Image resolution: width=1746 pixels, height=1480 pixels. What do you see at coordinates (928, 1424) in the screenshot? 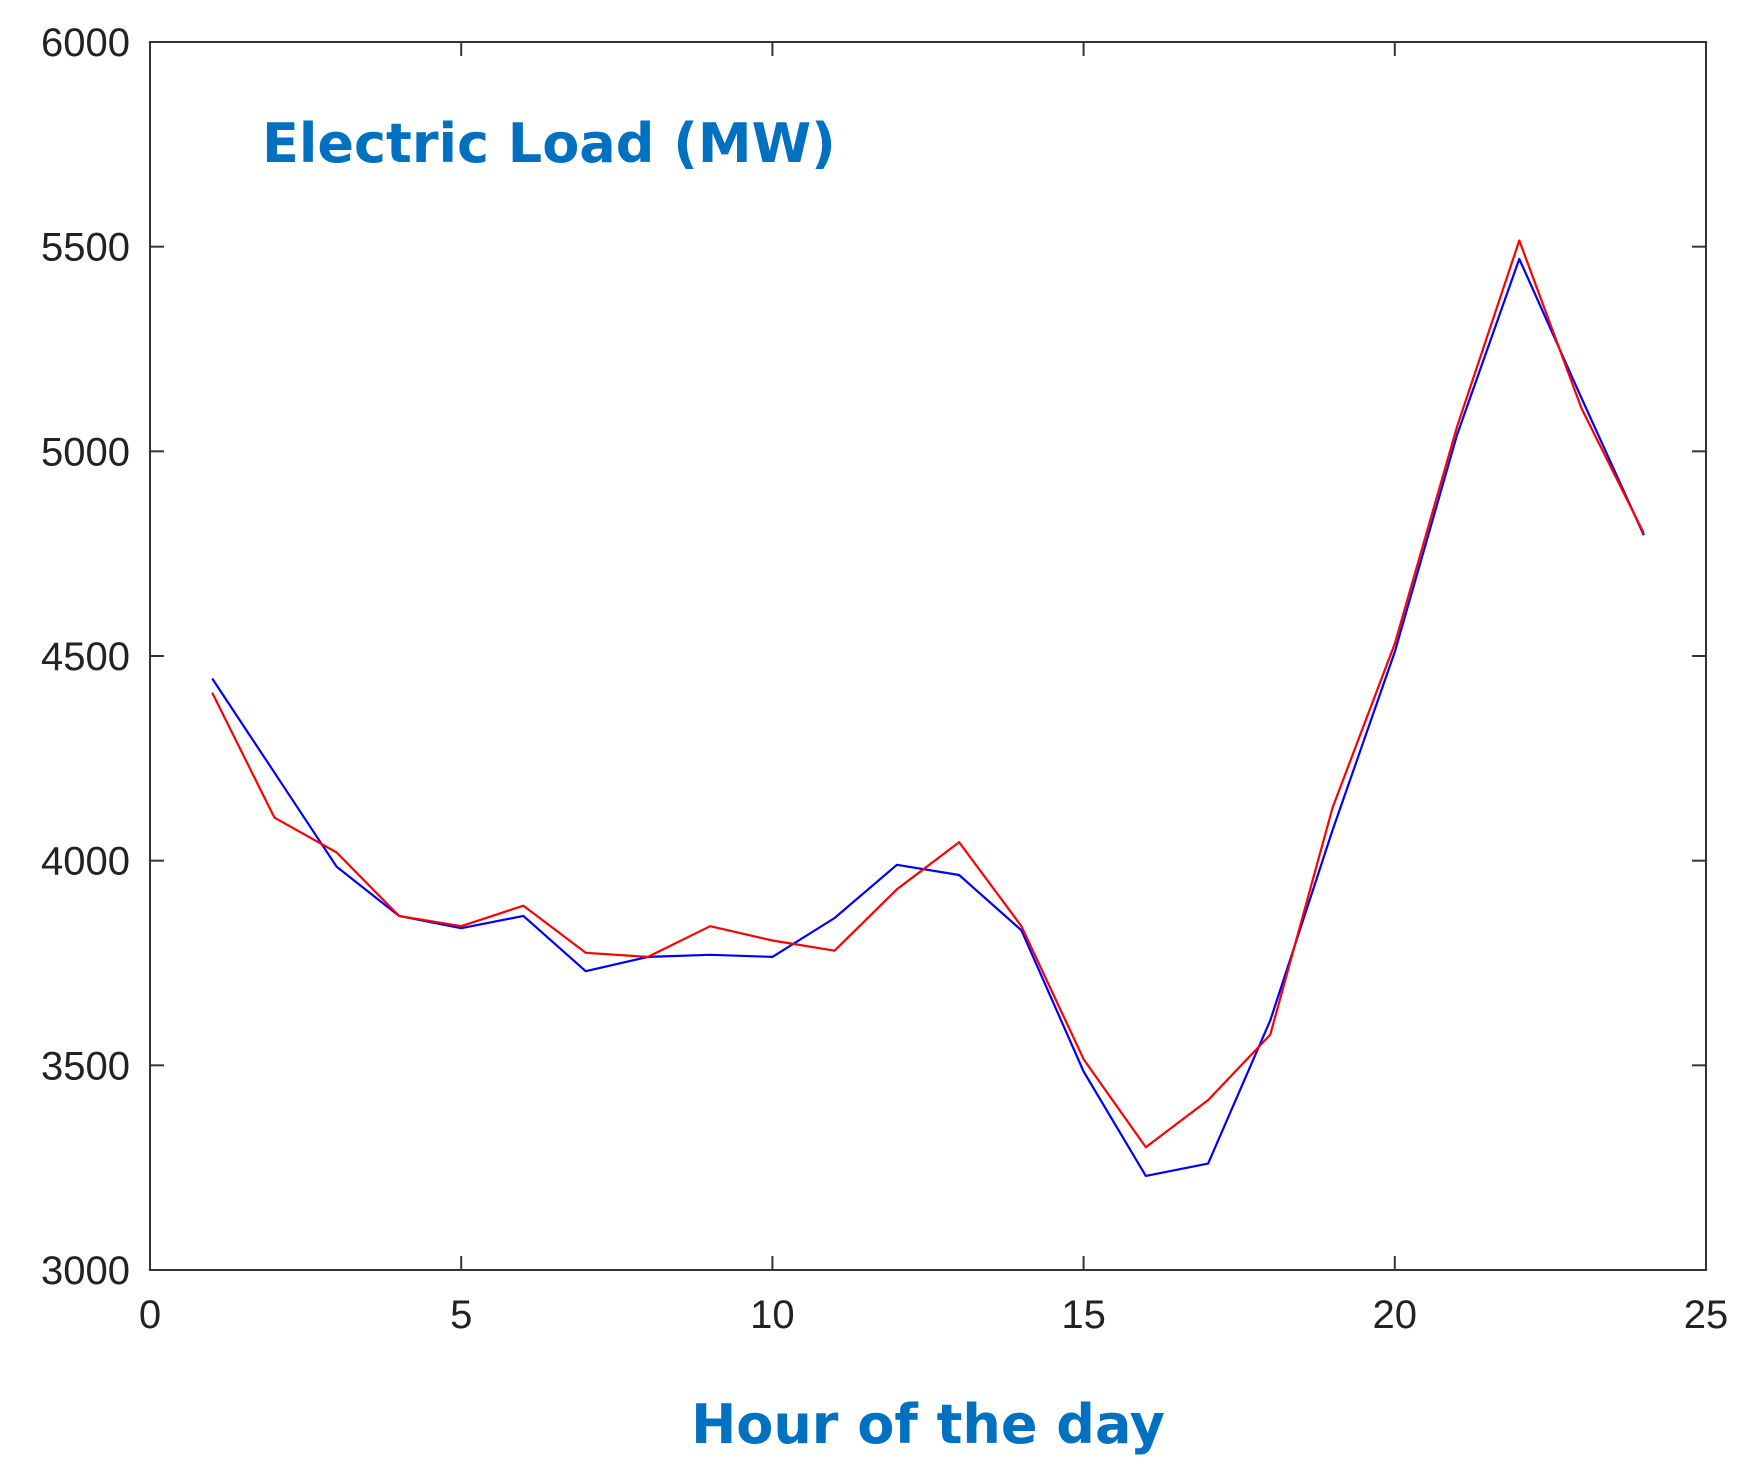
I see `x-axis-label: Hour of the day` at bounding box center [928, 1424].